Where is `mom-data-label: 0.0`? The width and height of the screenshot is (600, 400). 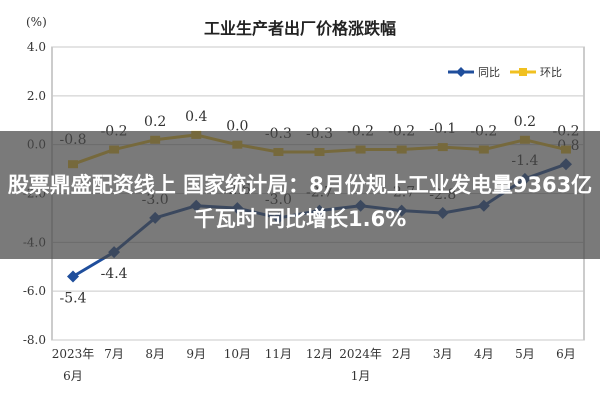 mom-data-label: 0.0 is located at coordinates (237, 127).